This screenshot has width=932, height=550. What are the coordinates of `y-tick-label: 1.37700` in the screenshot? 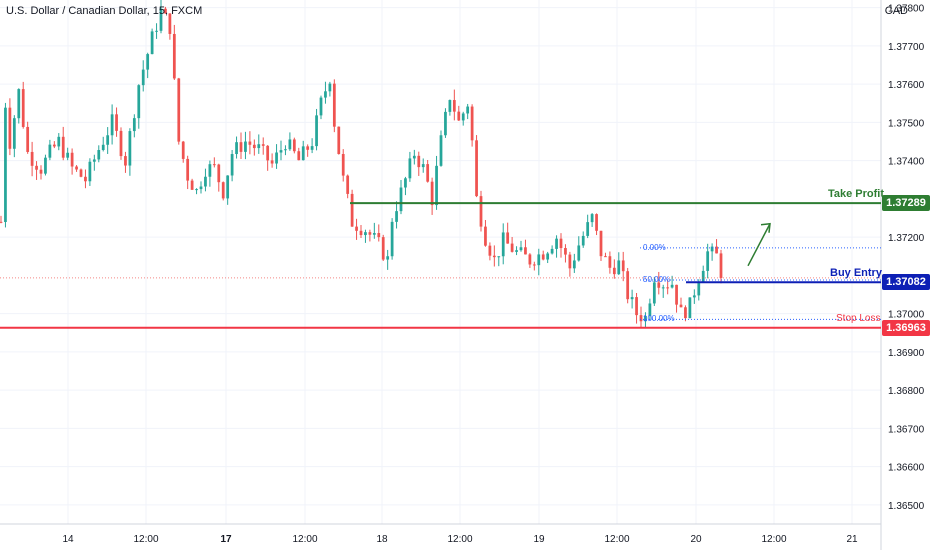 It's located at (906, 47).